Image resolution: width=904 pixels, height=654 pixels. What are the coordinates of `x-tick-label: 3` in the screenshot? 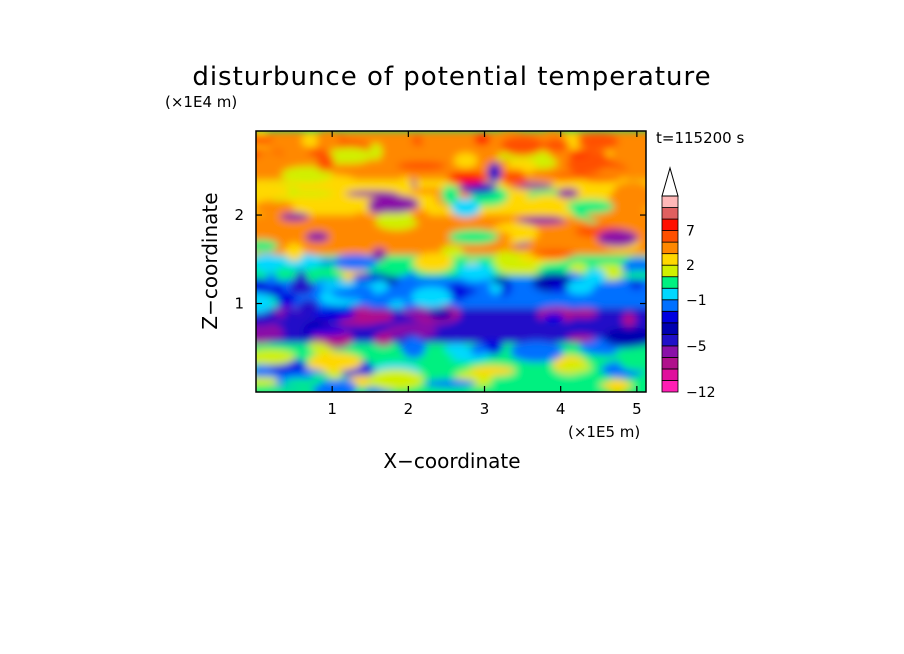 It's located at (485, 409).